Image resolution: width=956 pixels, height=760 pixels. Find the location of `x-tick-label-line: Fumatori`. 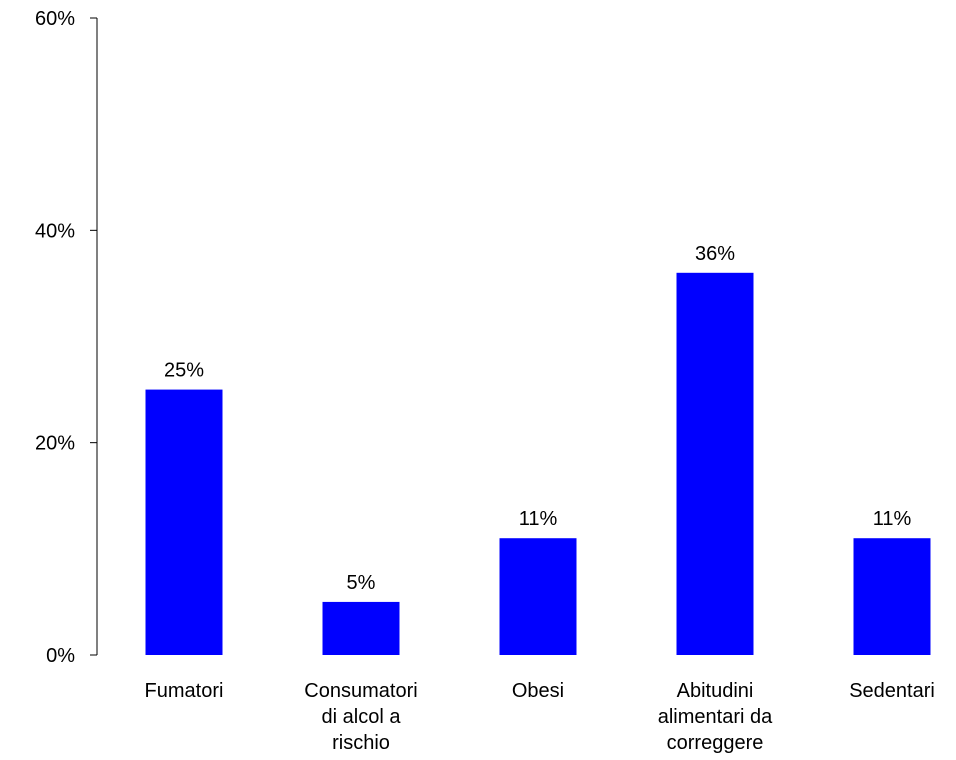

x-tick-label-line: Fumatori is located at coordinates (184, 691).